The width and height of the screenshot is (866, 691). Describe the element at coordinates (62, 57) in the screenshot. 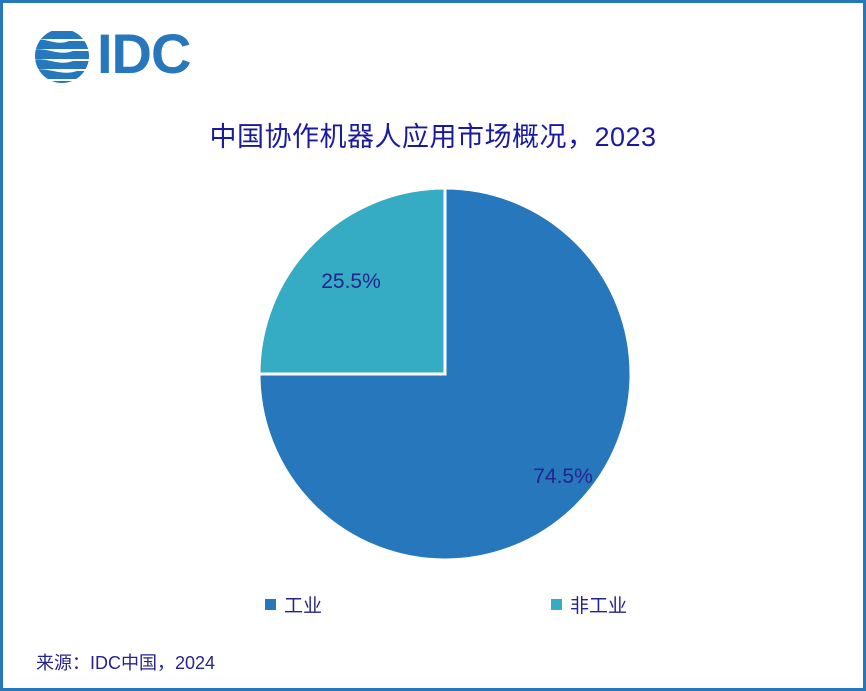

I see `idc-globe-icon` at that location.